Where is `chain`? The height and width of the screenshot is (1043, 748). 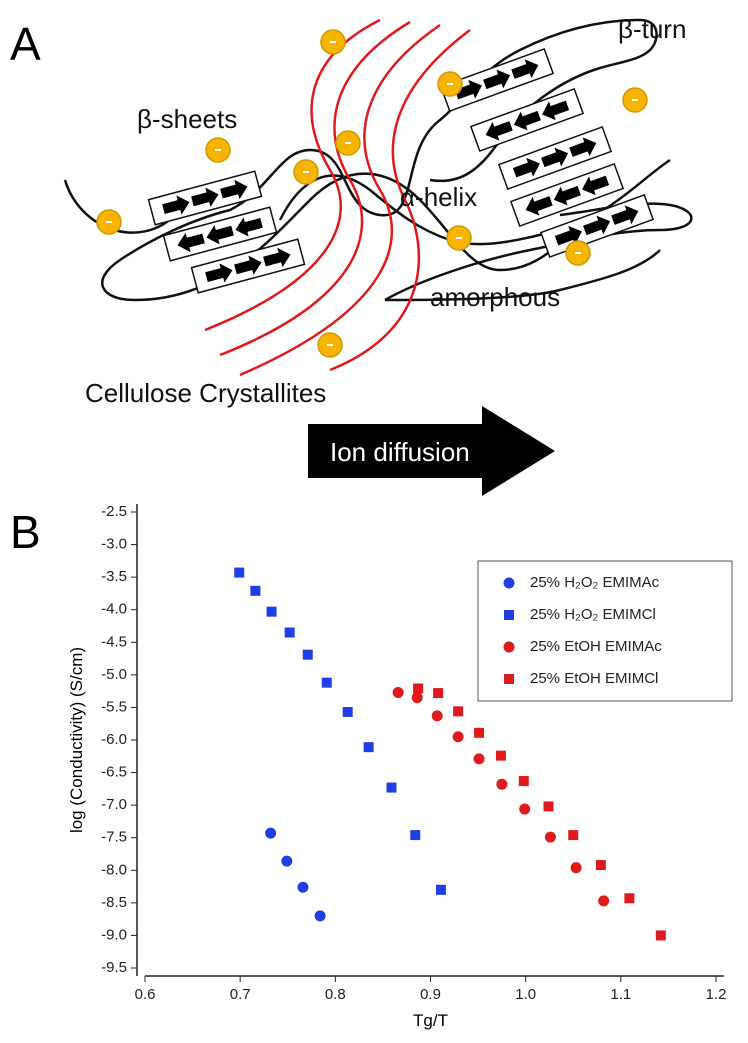
chain is located at coordinates (522, 275).